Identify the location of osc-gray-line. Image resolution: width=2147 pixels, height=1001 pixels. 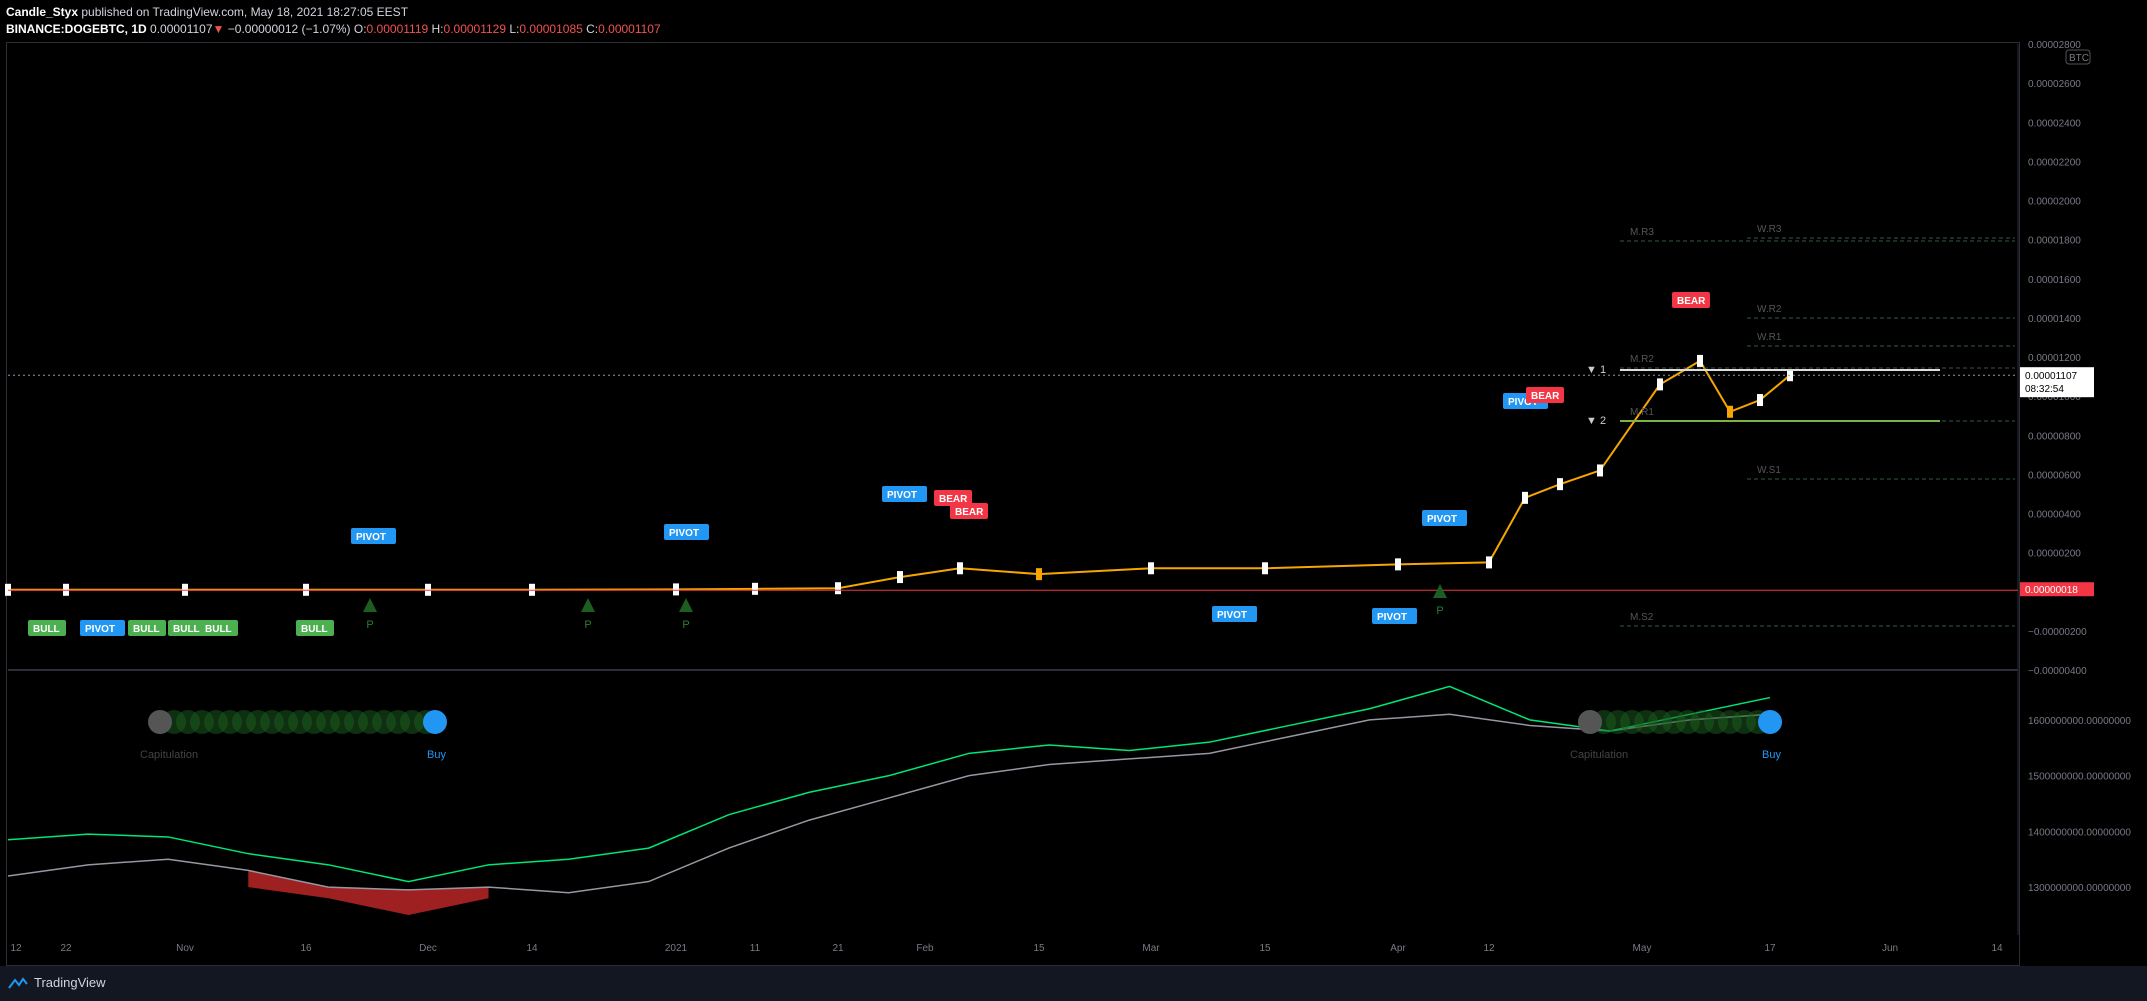
(889, 803).